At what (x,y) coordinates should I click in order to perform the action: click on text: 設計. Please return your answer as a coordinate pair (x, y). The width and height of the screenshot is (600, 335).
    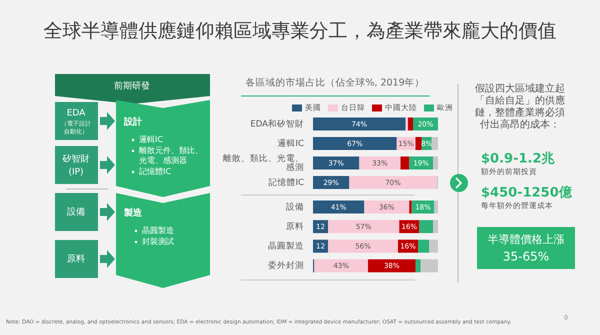
    Looking at the image, I should click on (132, 122).